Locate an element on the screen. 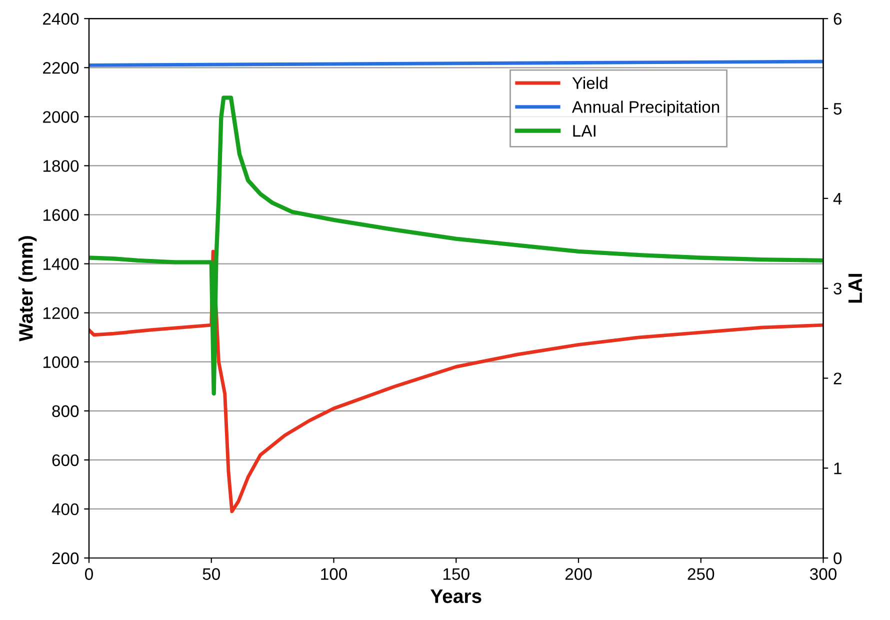 This screenshot has height=620, width=890. y-tick-label: 600 is located at coordinates (65, 460).